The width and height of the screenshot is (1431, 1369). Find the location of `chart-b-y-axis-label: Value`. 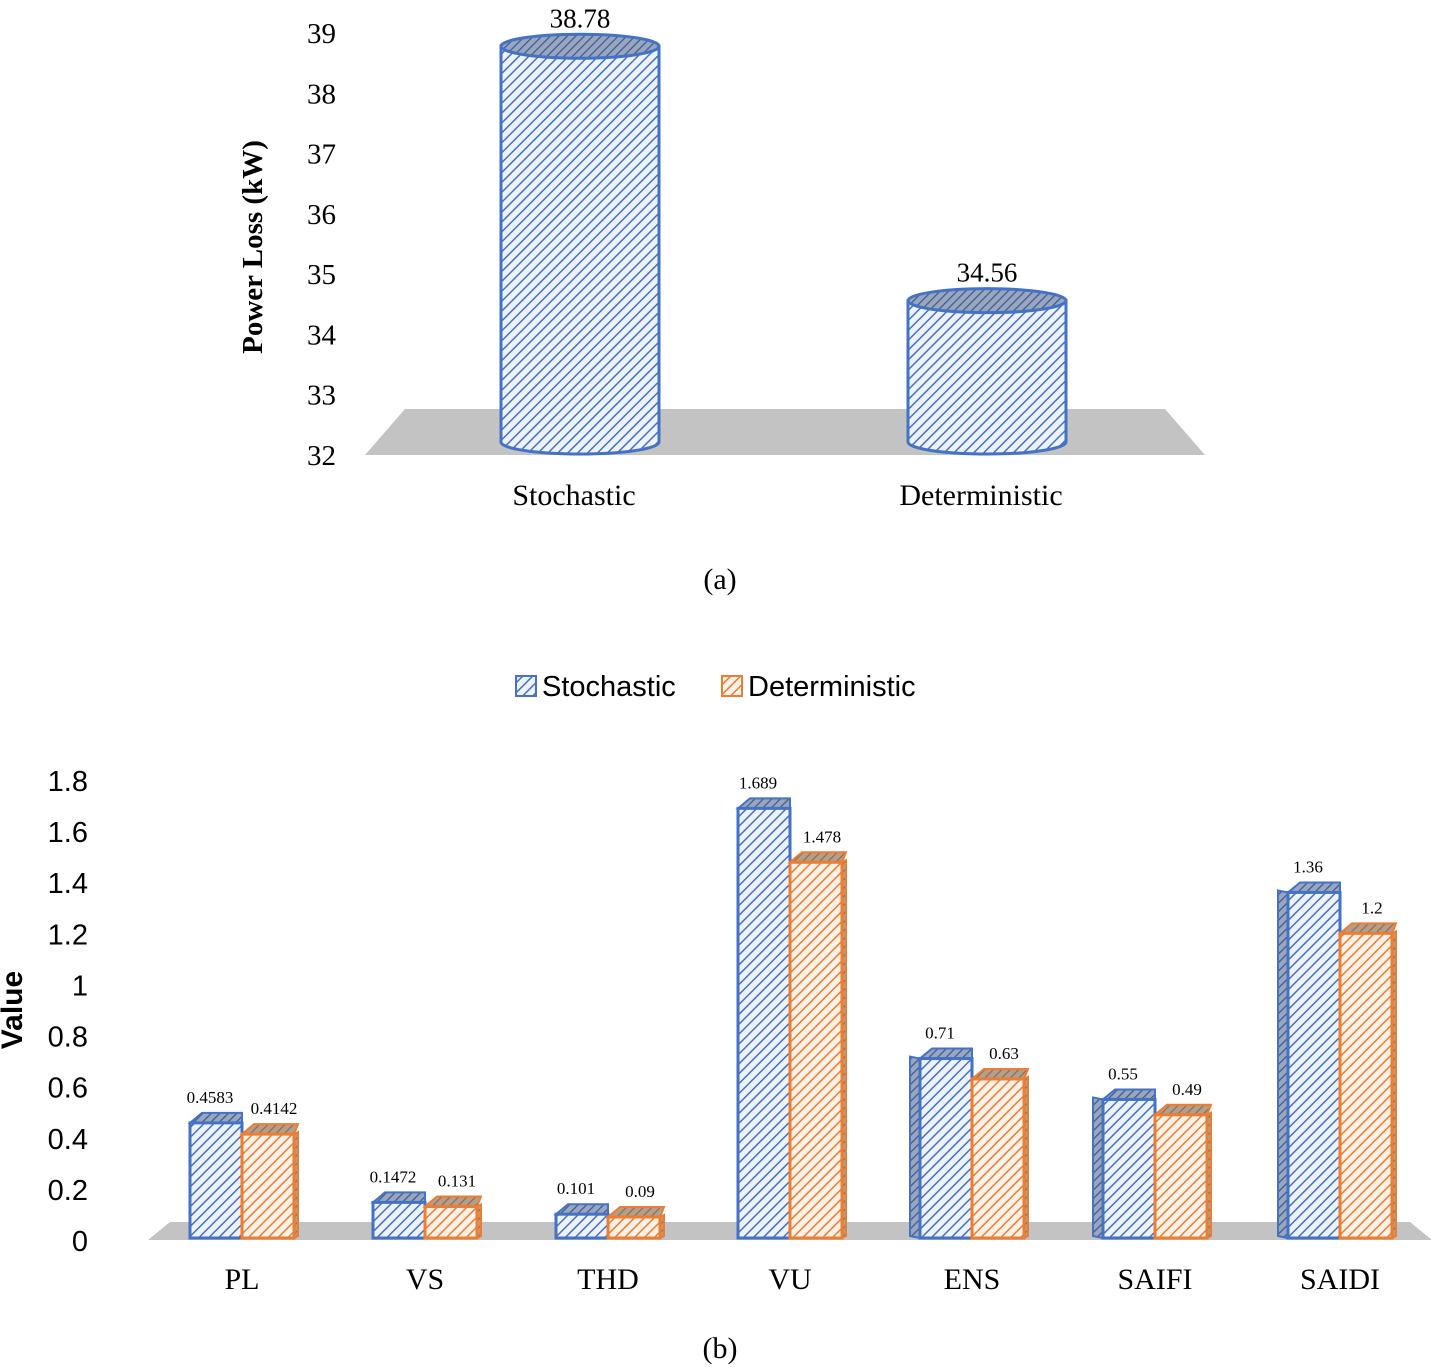

chart-b-y-axis-label: Value is located at coordinates (14, 1010).